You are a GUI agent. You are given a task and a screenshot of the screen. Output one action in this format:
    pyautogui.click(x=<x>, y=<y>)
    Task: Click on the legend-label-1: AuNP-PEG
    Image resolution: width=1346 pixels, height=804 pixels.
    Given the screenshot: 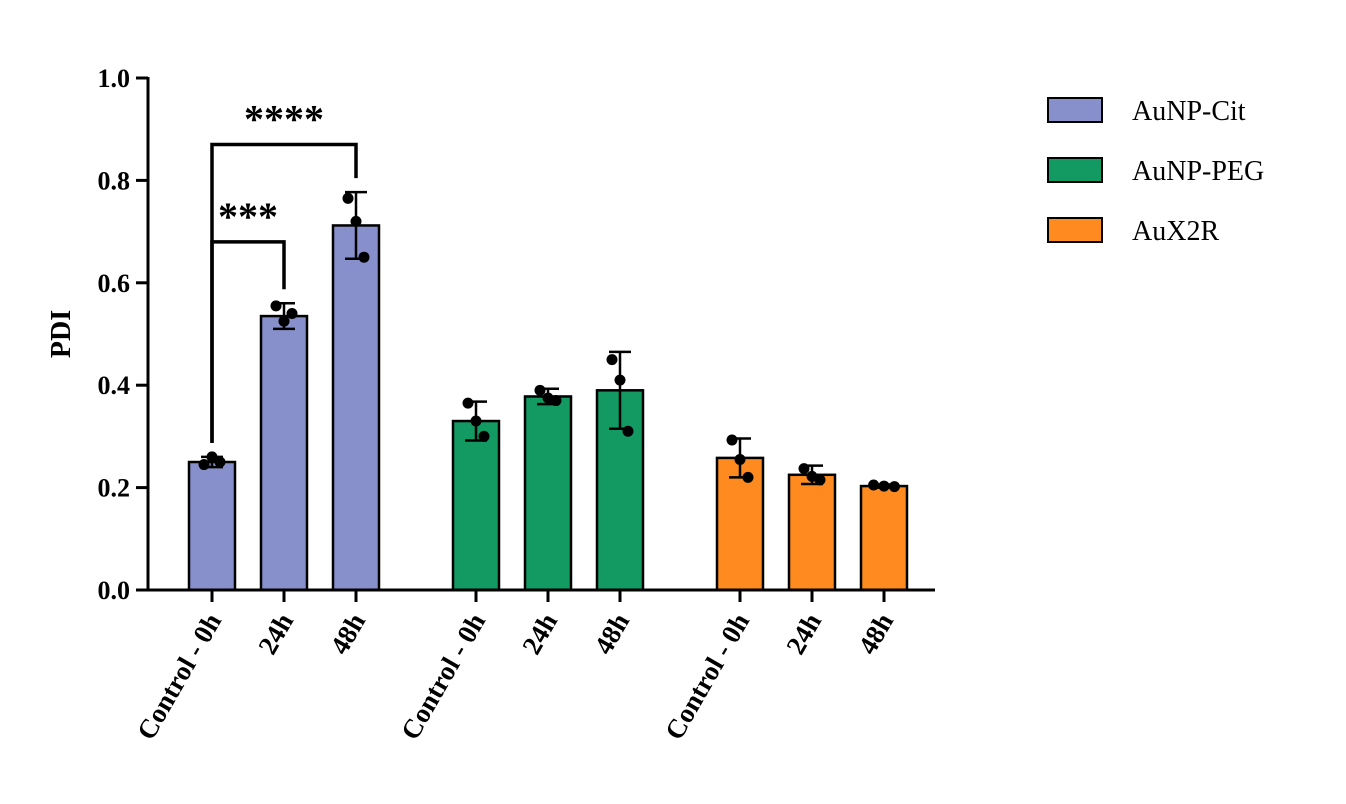 What is the action you would take?
    pyautogui.click(x=1198, y=171)
    